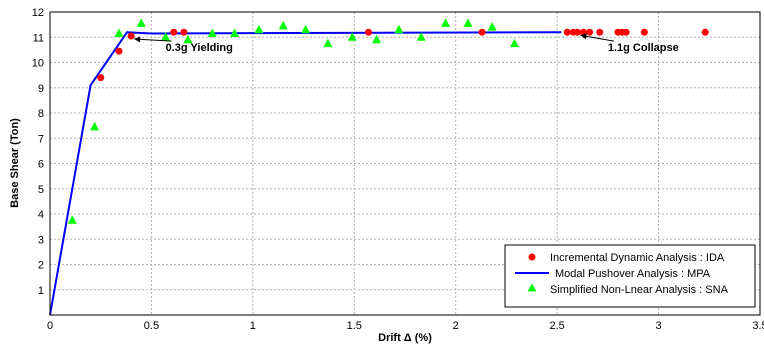 Image resolution: width=764 pixels, height=347 pixels. What do you see at coordinates (633, 274) in the screenshot?
I see `legend-mpa-label: Modal Pushover Analysis : MPA` at bounding box center [633, 274].